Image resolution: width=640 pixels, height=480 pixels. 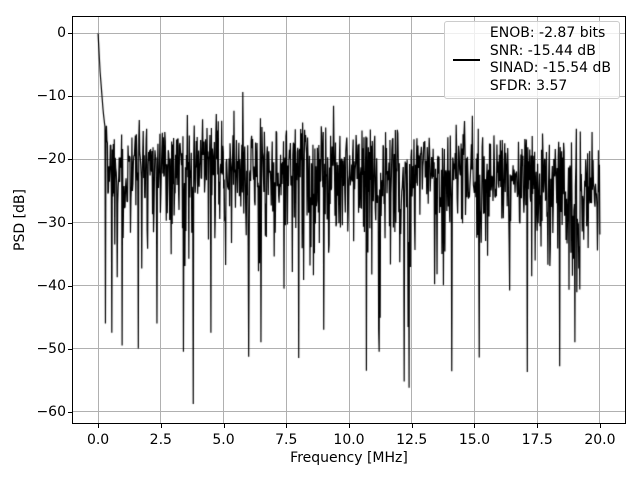 I want to click on legend-text-line-enob: ENOB: -2.87 bits, so click(x=547, y=33).